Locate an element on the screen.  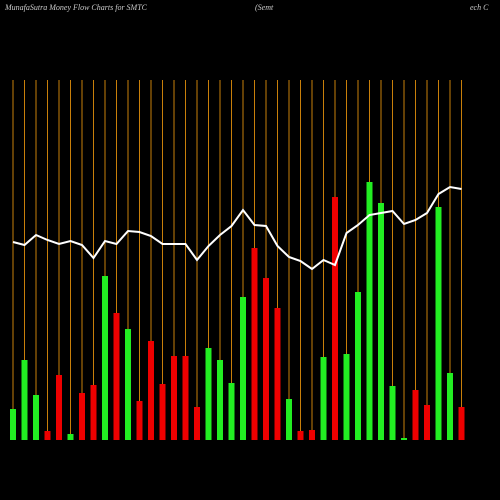
chart-title: MunafaSutra Money Flow Charts for SMTC is located at coordinates (76, 7).